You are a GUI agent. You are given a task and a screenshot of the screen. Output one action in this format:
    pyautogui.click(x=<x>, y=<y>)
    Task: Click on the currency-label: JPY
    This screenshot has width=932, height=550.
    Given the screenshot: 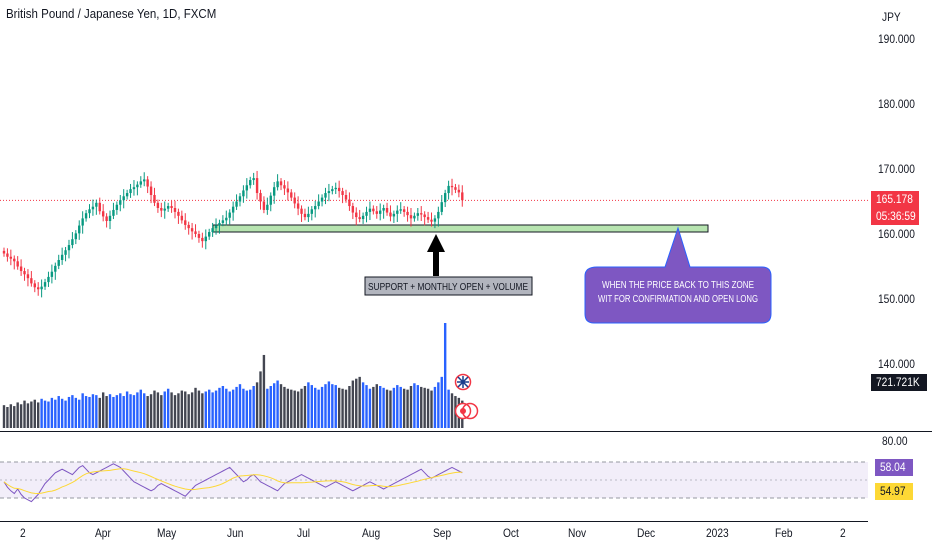 What is the action you would take?
    pyautogui.click(x=891, y=17)
    